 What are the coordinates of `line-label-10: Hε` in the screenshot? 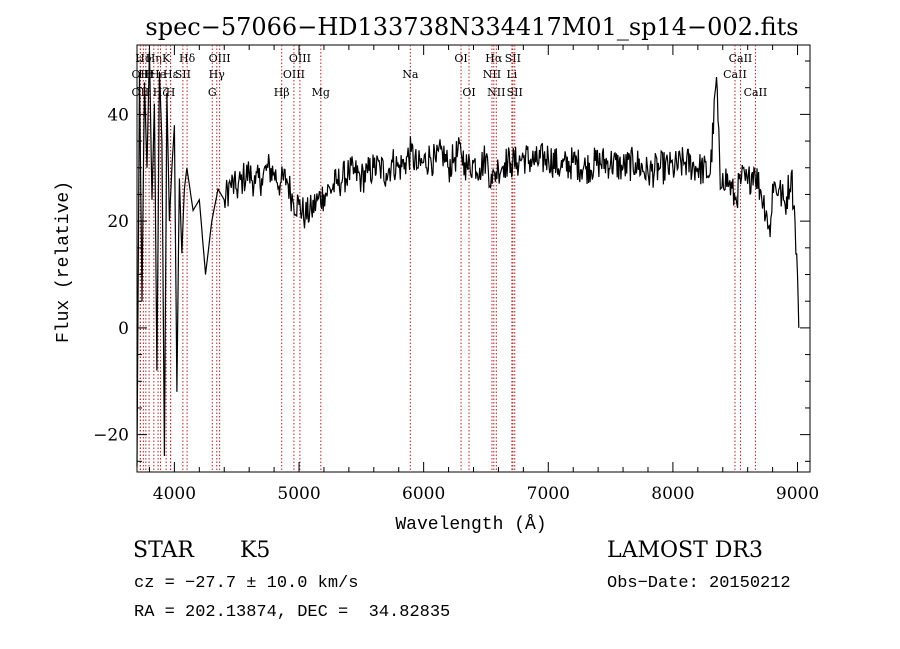 It's located at (171, 74).